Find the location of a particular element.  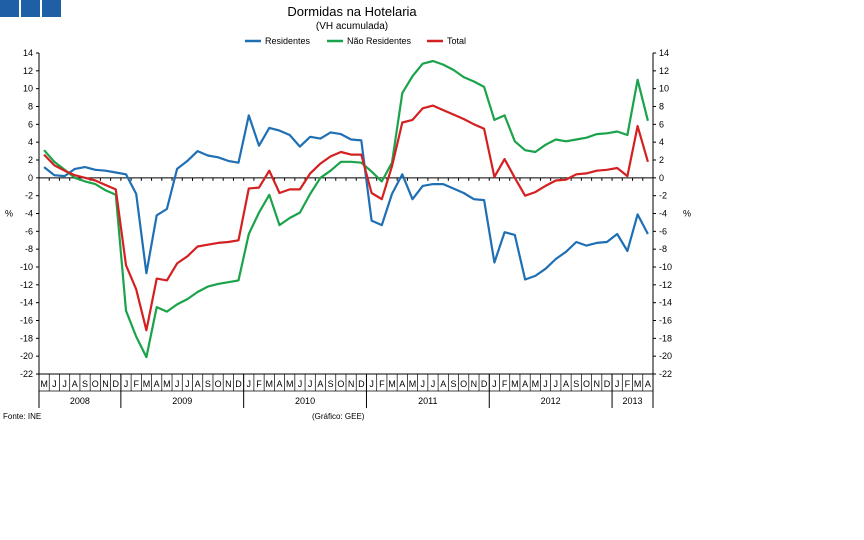

chart-title: Dormidas na Hotelaria is located at coordinates (352, 11).